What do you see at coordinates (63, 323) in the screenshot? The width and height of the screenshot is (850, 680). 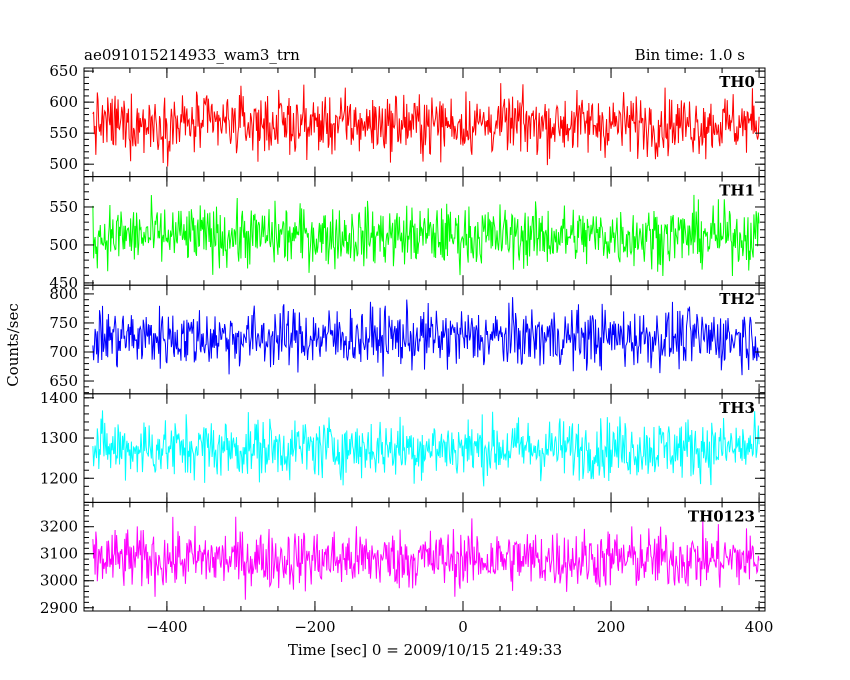 I see `y-tick-label-th2: 750` at bounding box center [63, 323].